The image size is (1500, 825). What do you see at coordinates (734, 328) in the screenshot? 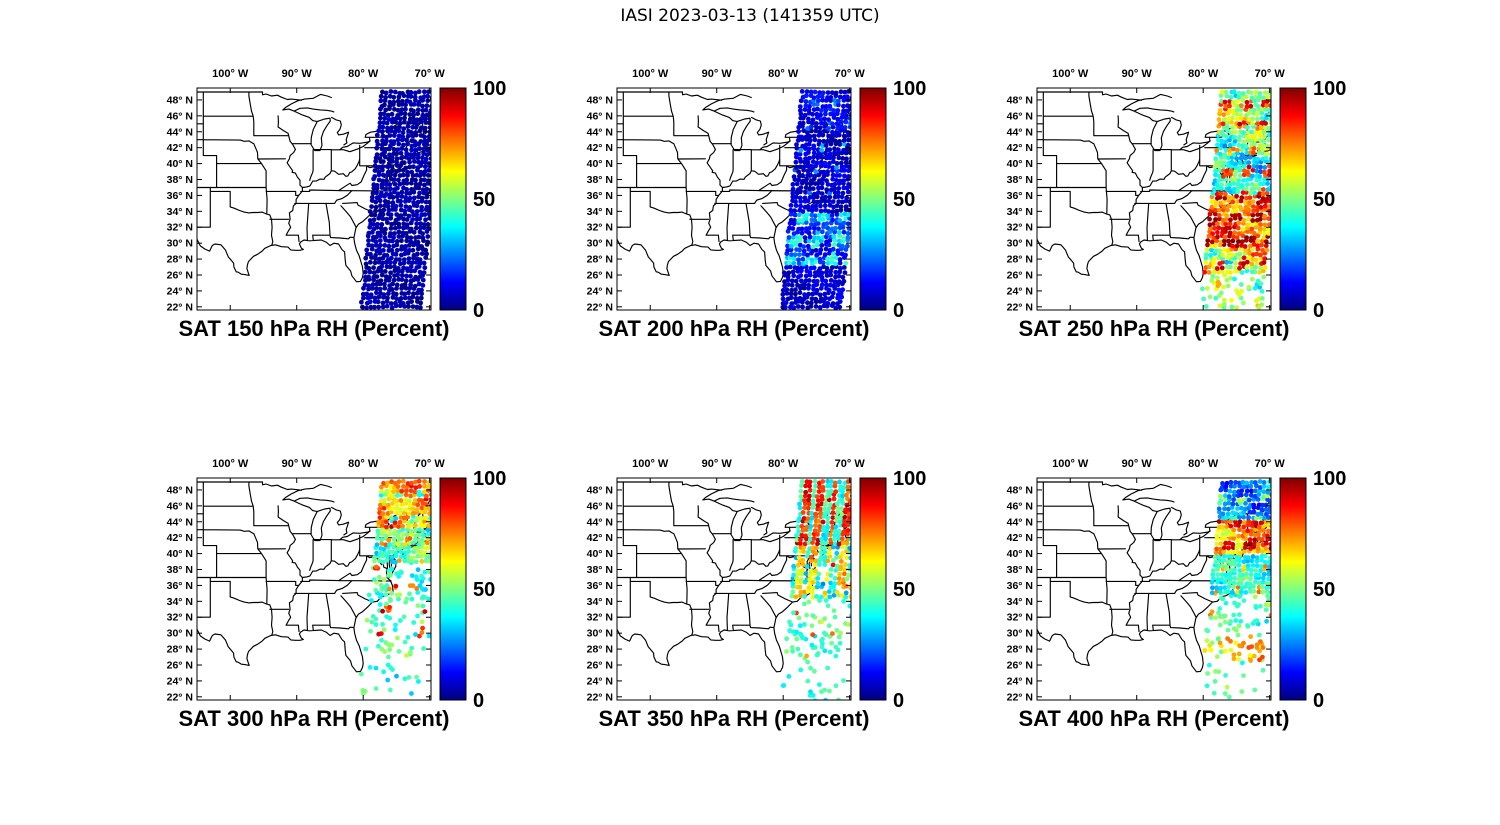
I see `panel-caption: SAT 200 hPa RH (Percent)` at bounding box center [734, 328].